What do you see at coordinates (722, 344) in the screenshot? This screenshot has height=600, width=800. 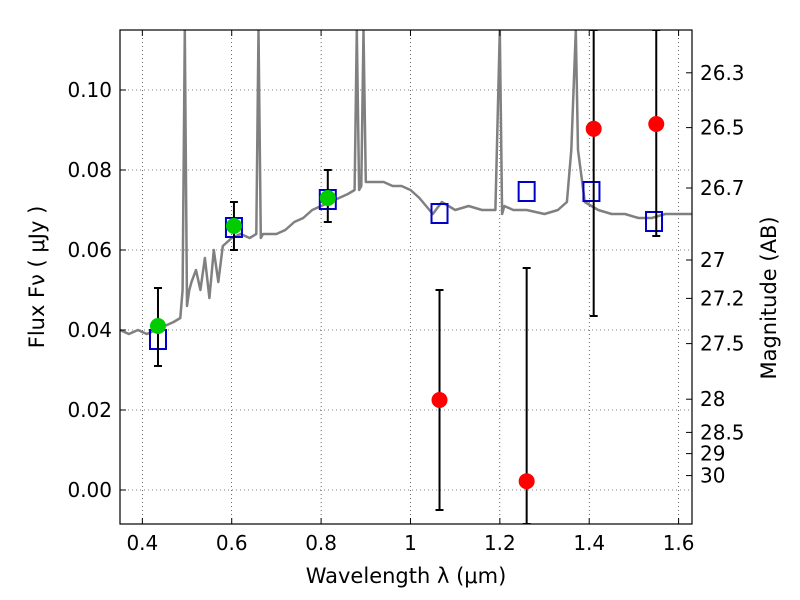 I see `right-tick-label: 27.5` at bounding box center [722, 344].